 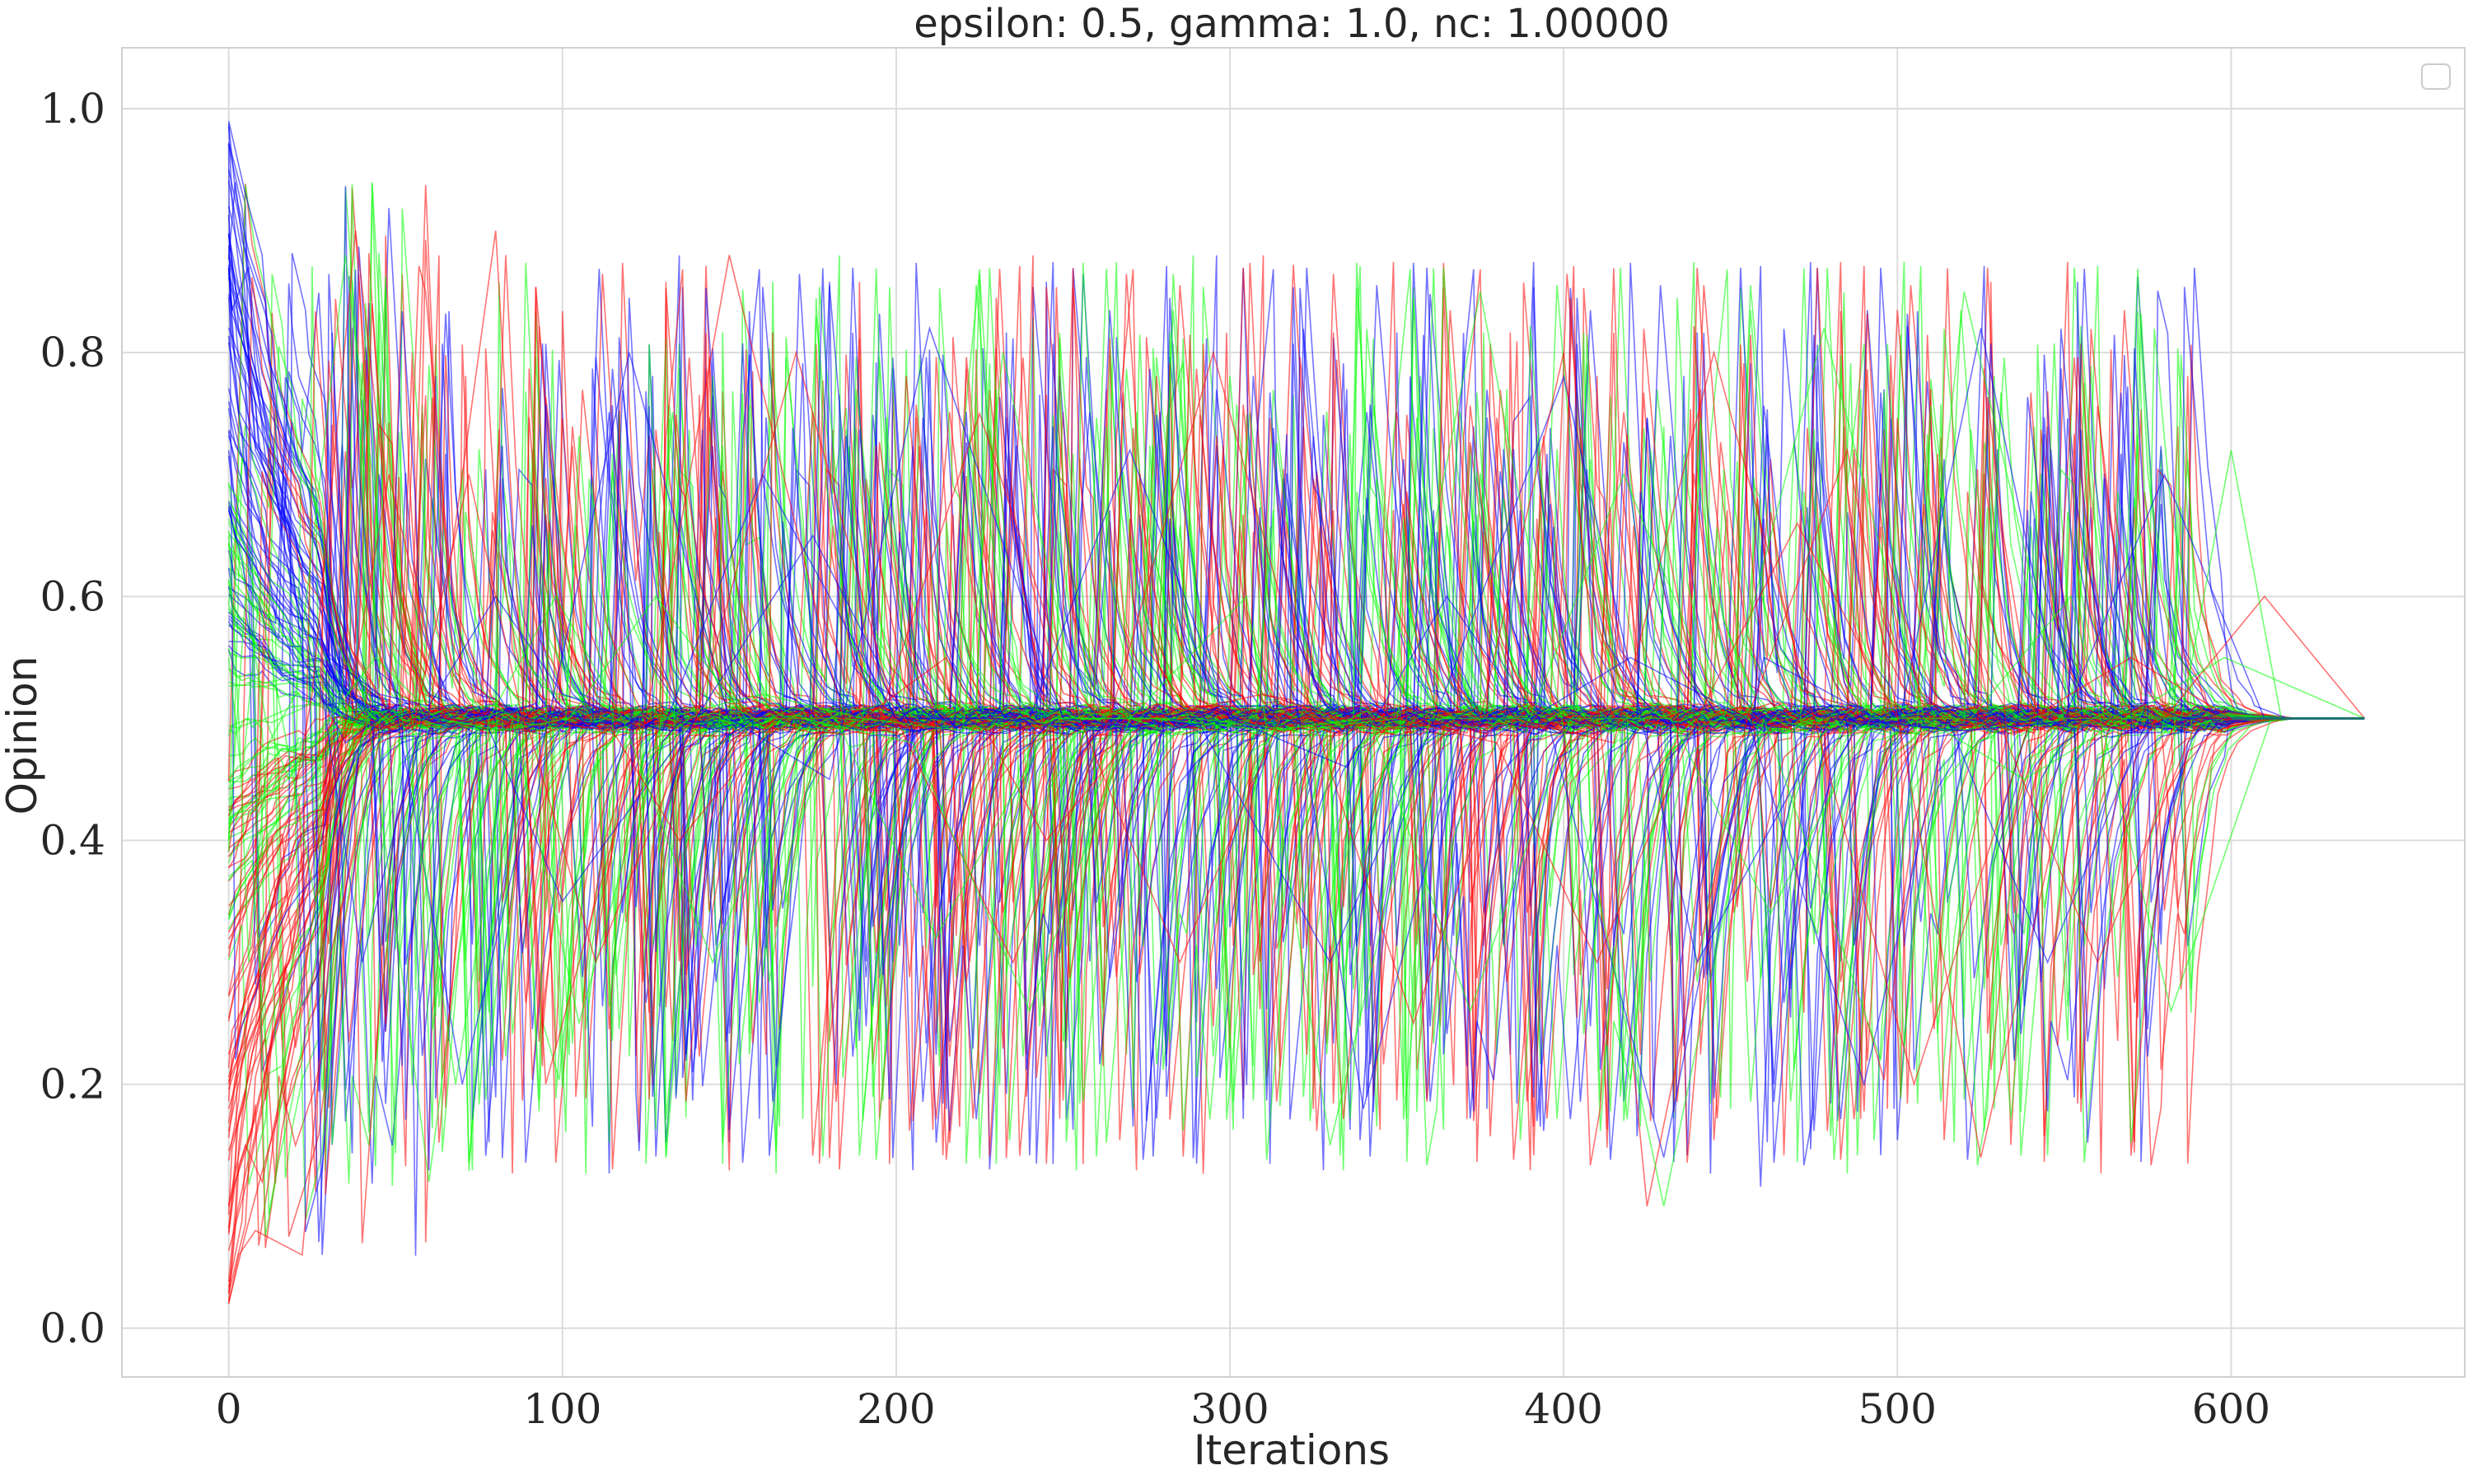 What do you see at coordinates (73, 840) in the screenshot?
I see `y-tick-label: 0.4` at bounding box center [73, 840].